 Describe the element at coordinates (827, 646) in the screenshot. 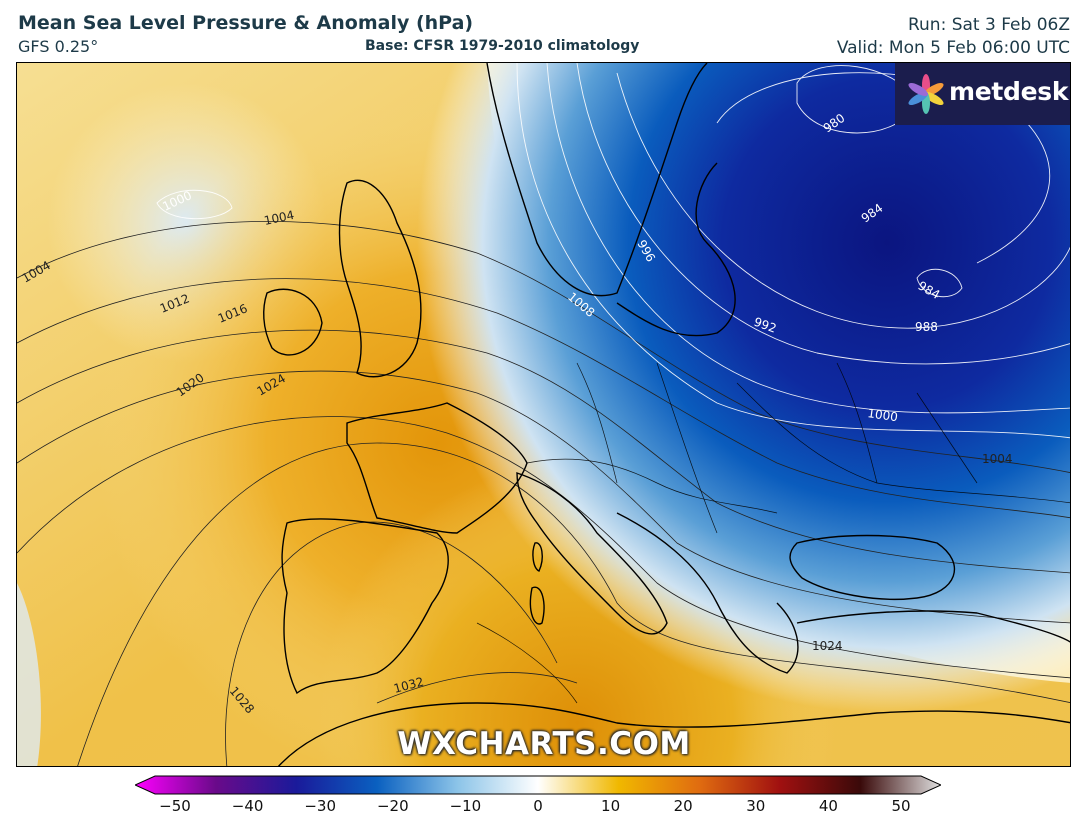

I see `isobar-label: 1024` at that location.